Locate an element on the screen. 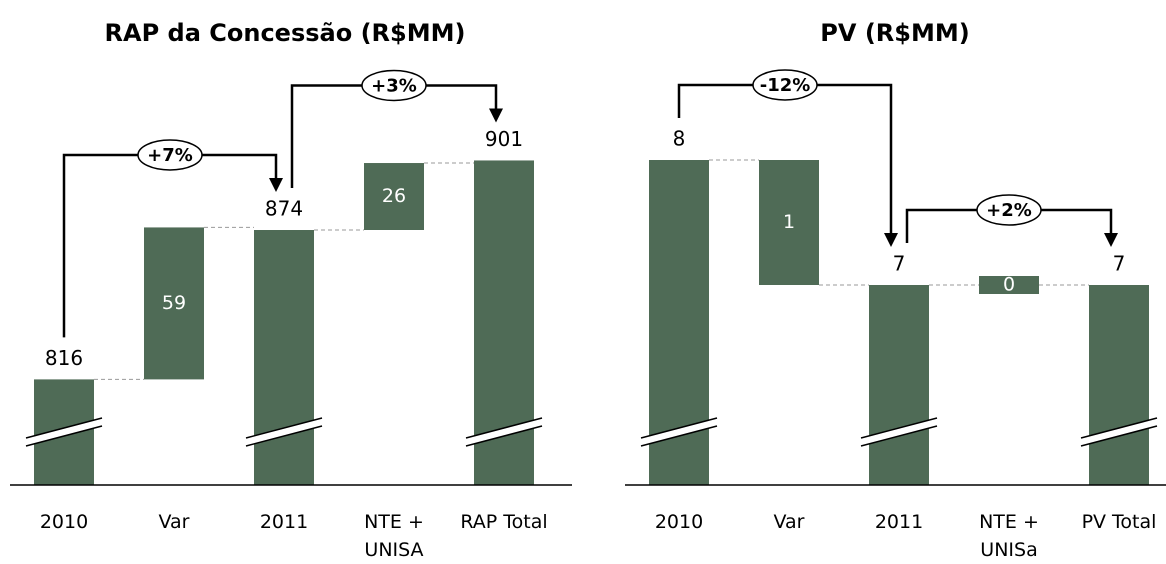 The image size is (1166, 564). category-label: RAP Total is located at coordinates (504, 522).